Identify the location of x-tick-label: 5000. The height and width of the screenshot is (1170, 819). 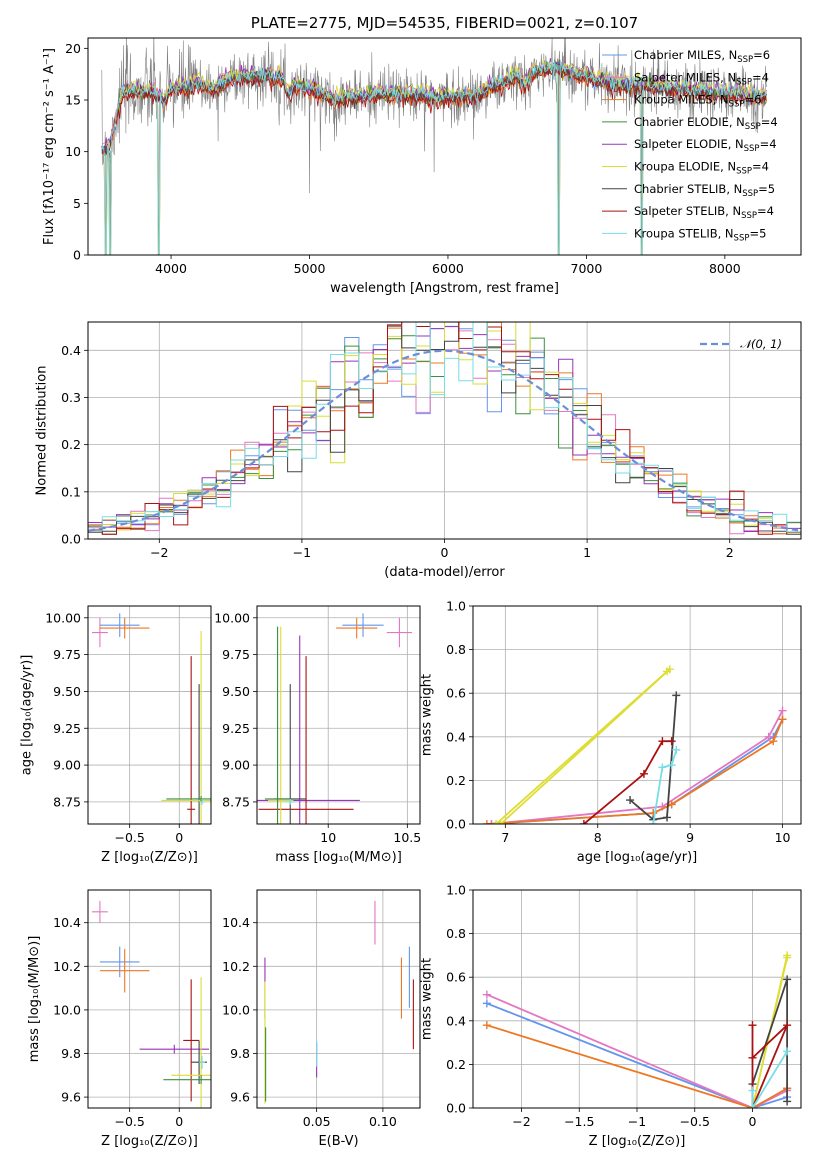
(310, 268).